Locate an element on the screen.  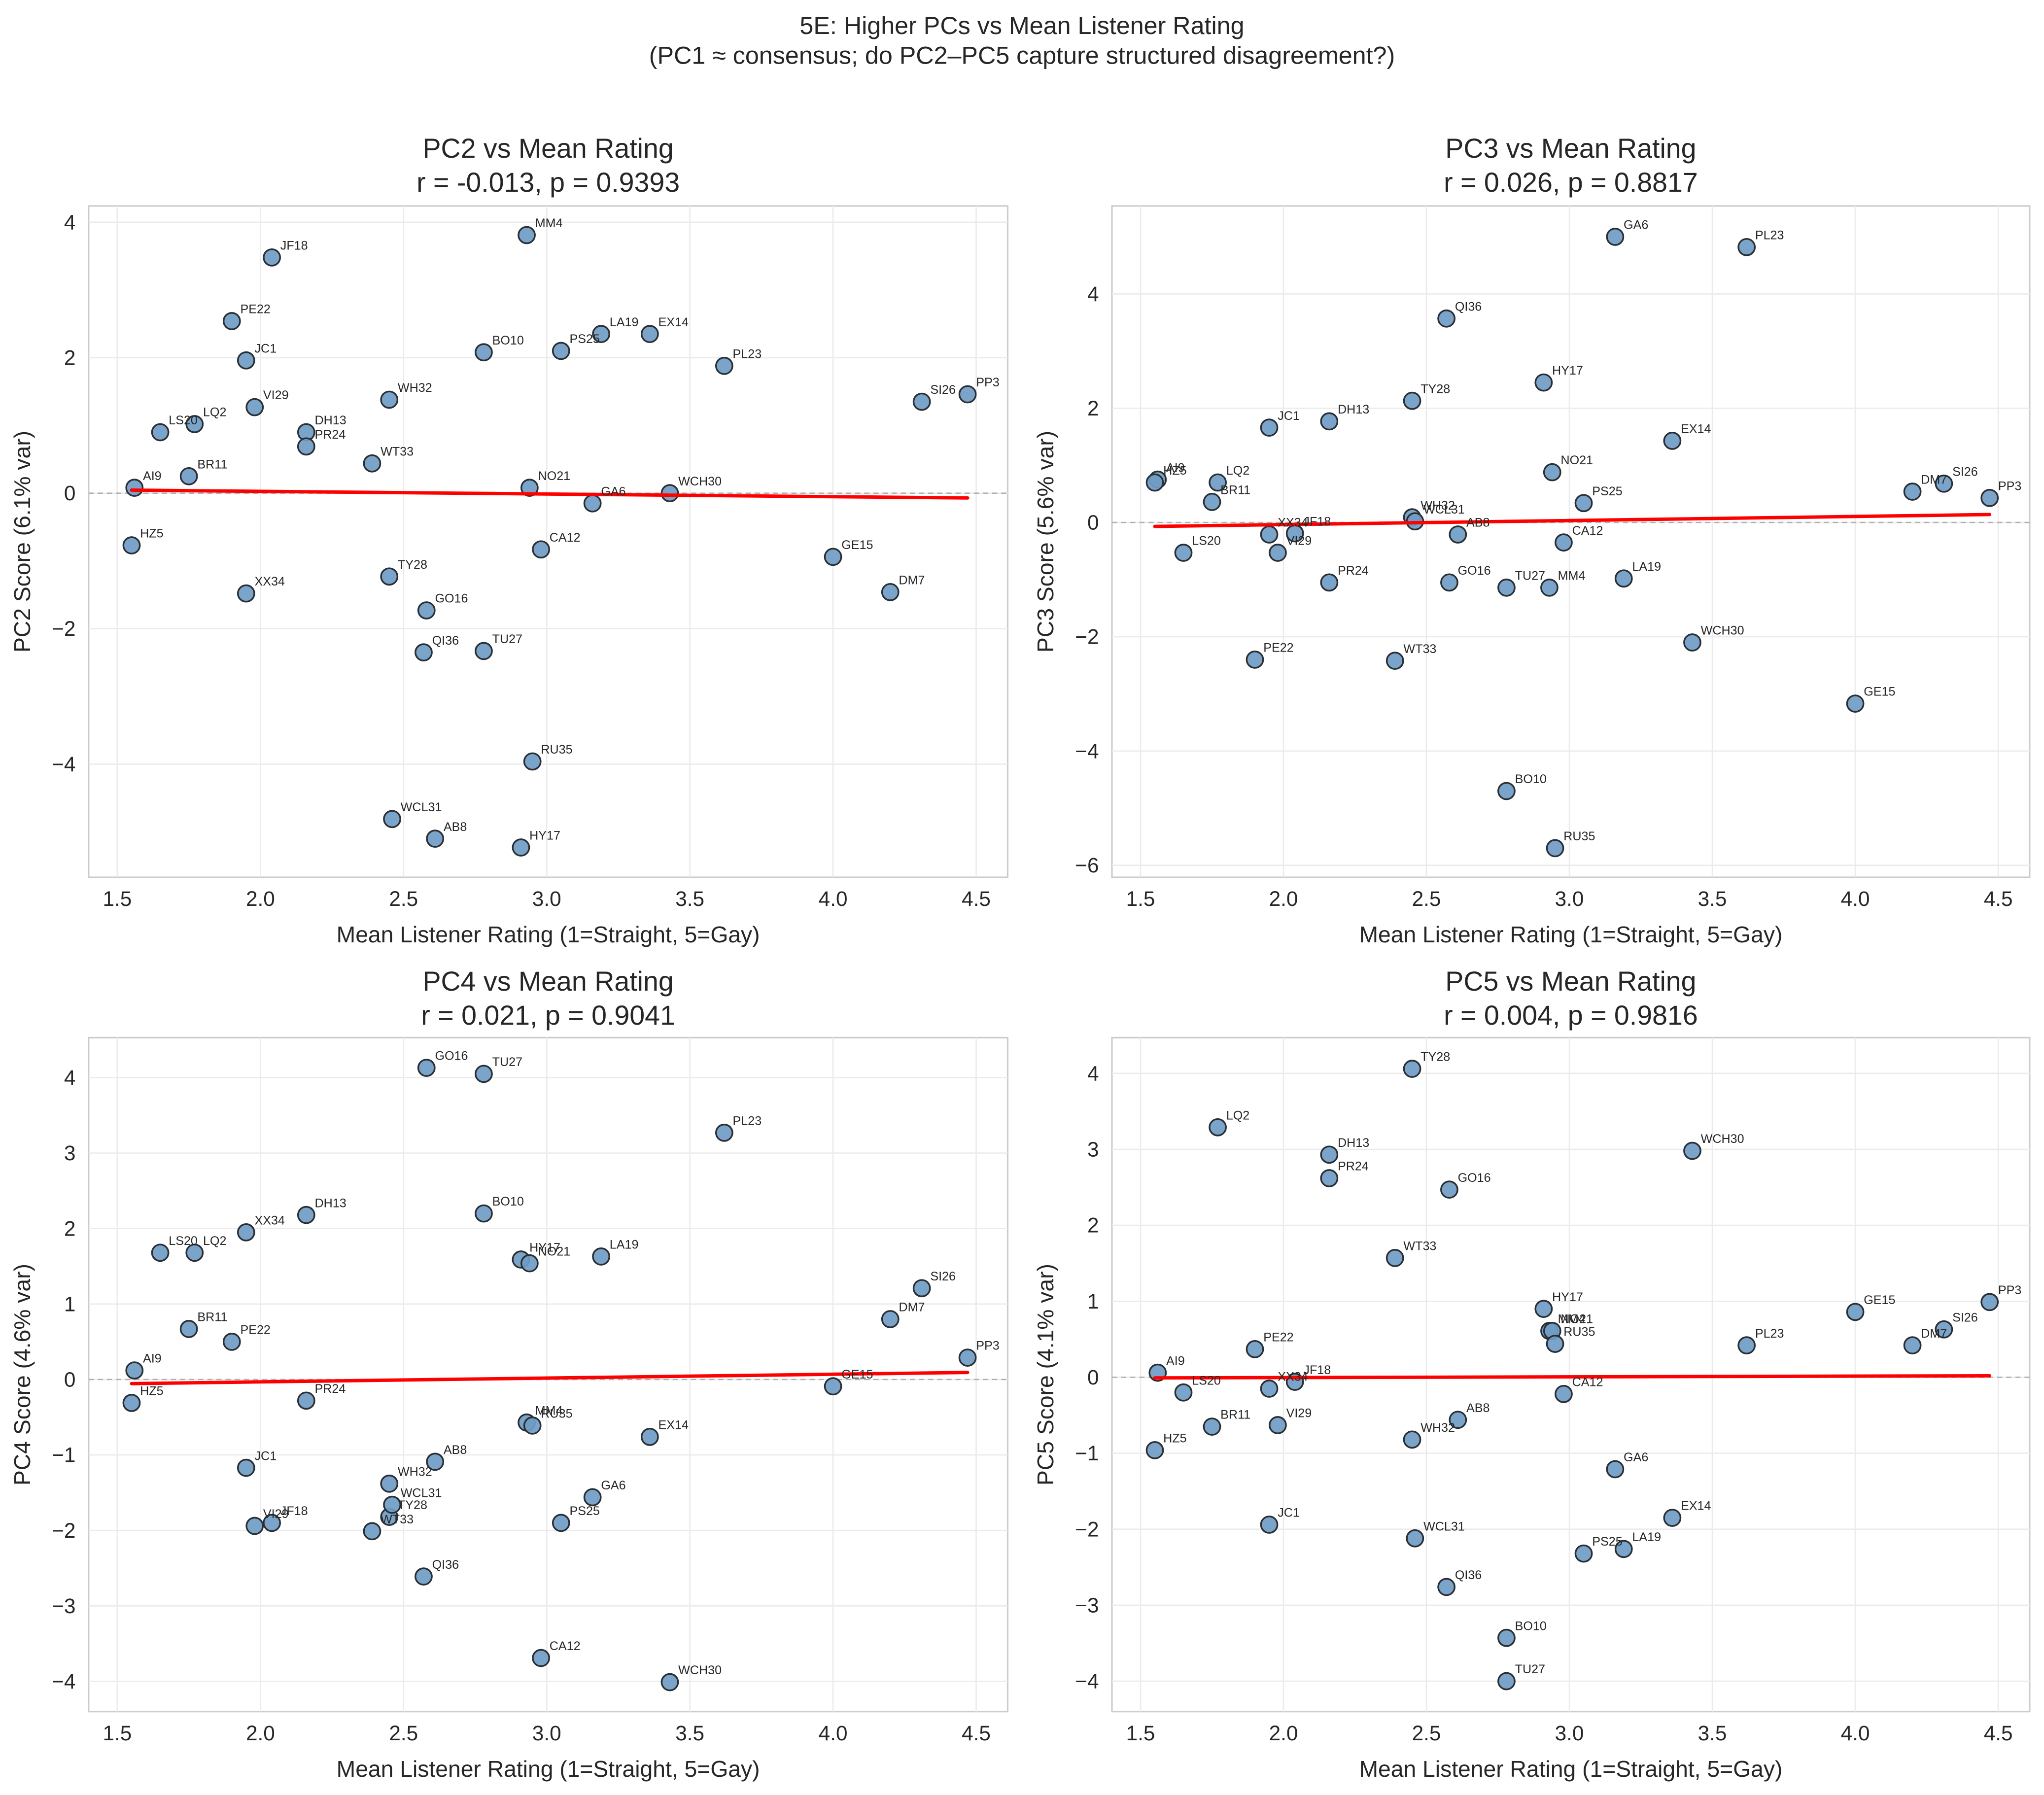
point-label: WT33 is located at coordinates (398, 1519).